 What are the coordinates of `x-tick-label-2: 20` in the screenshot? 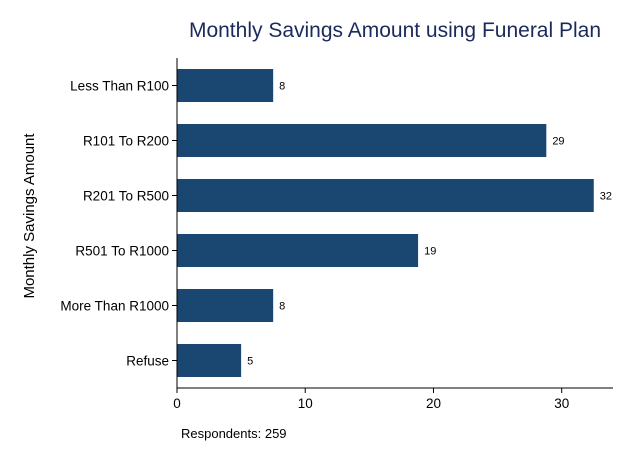 It's located at (433, 403).